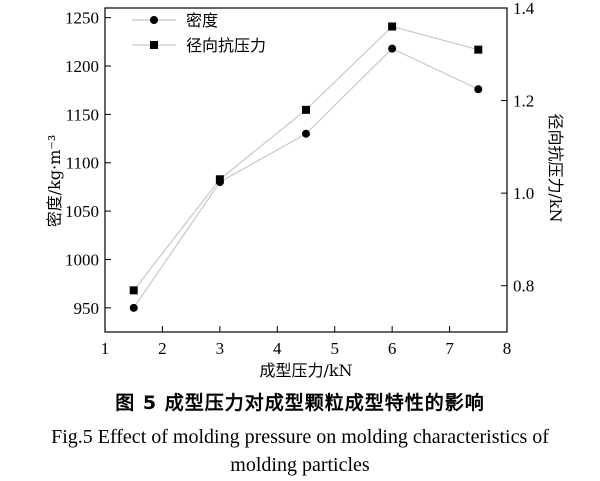 This screenshot has height=481, width=600. What do you see at coordinates (202, 20) in the screenshot?
I see `legend-label: 密度` at bounding box center [202, 20].